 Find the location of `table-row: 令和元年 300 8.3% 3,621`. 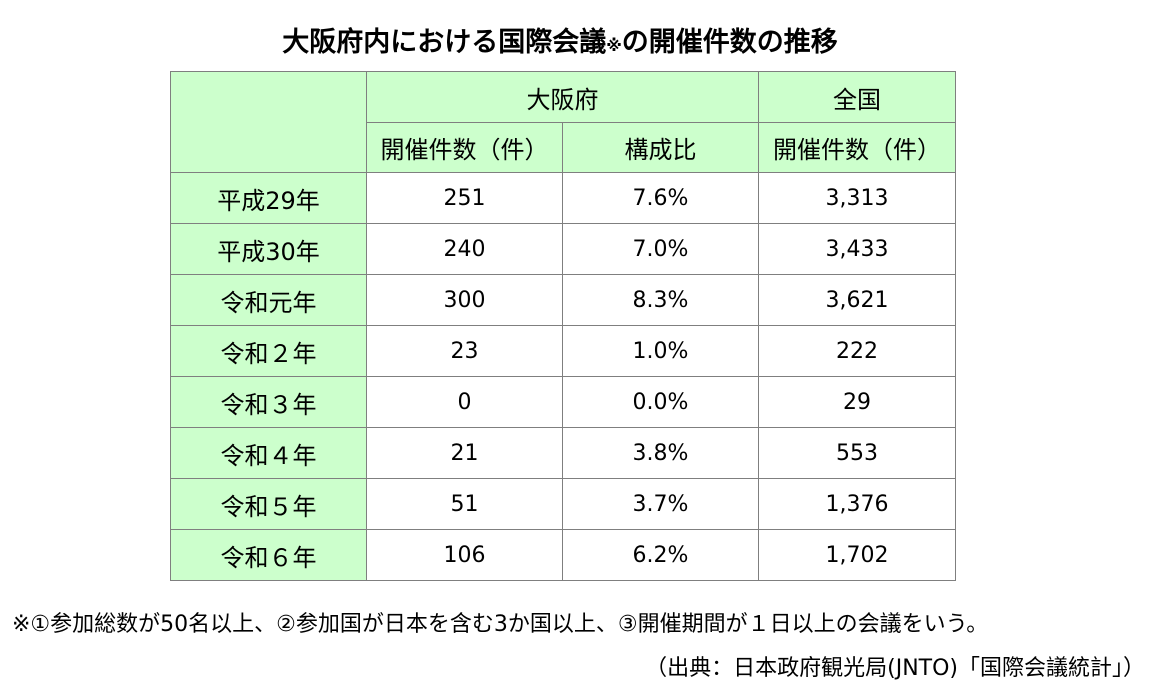

table-row: 令和元年 300 8.3% 3,621 is located at coordinates (563, 300).